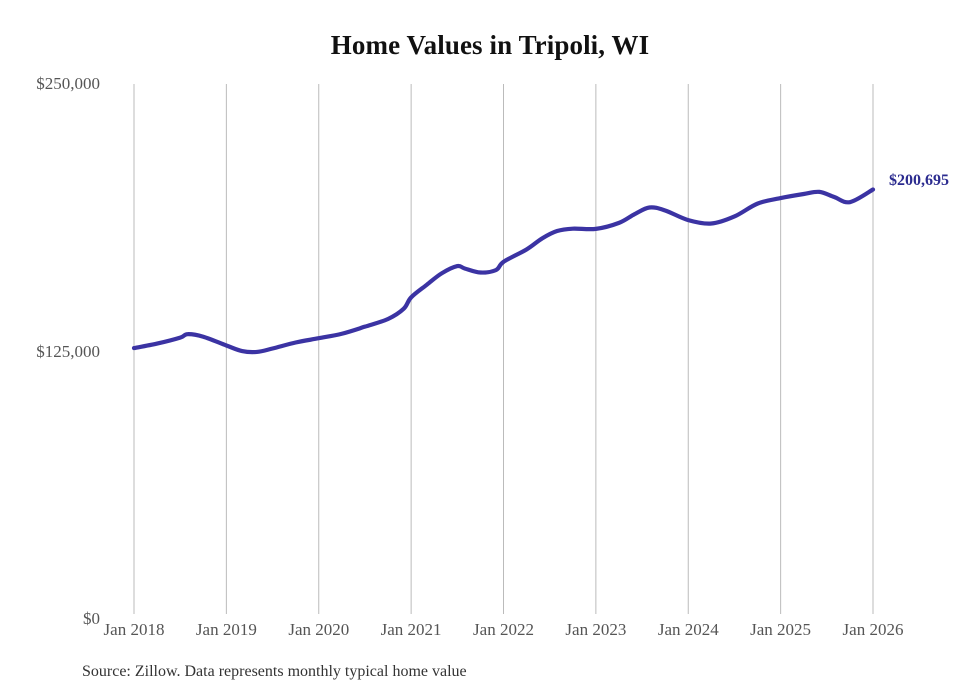 The image size is (980, 699). Describe the element at coordinates (688, 629) in the screenshot. I see `x-axis-tick-2024: Jan 2024` at that location.